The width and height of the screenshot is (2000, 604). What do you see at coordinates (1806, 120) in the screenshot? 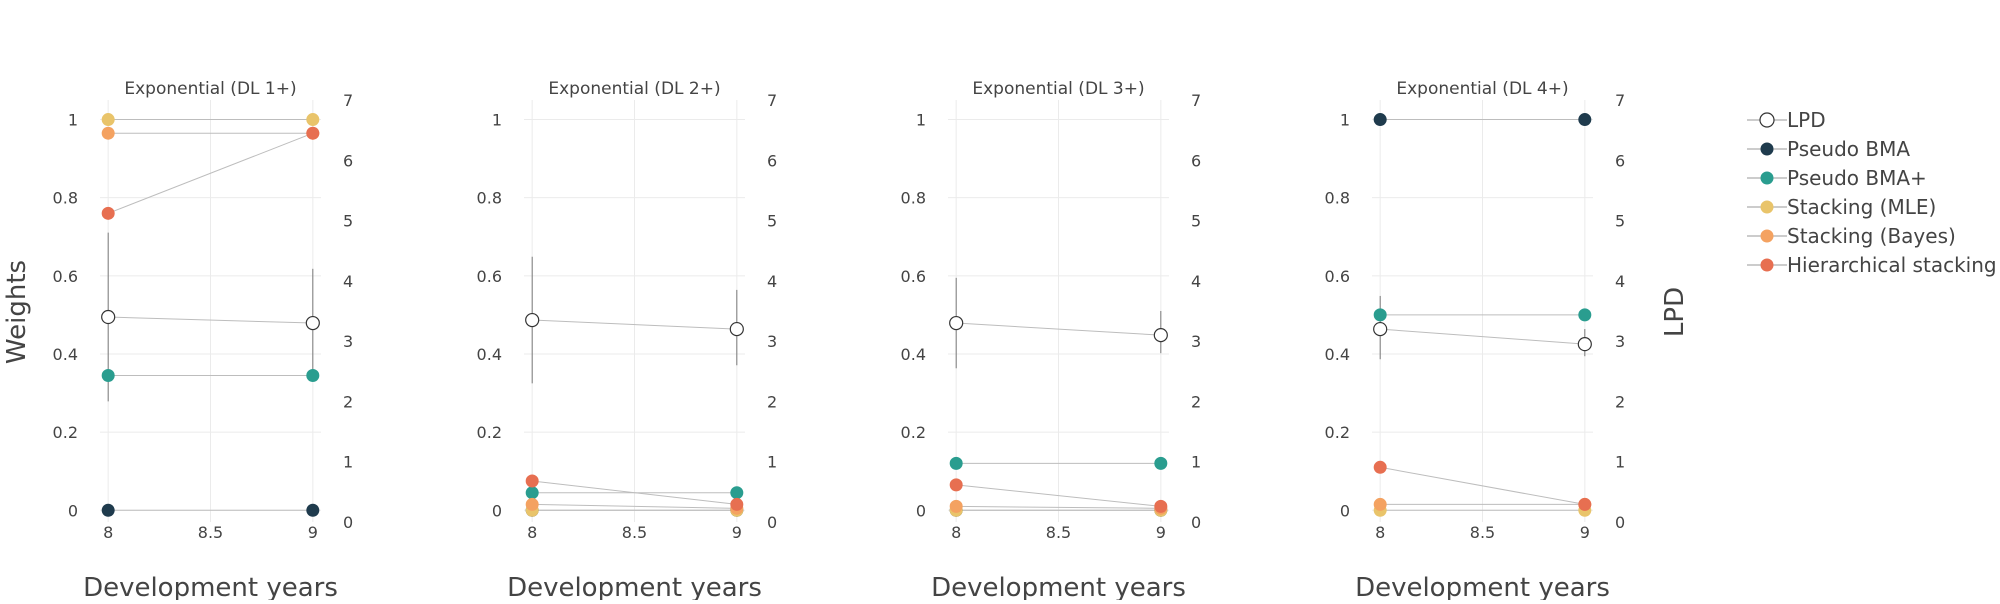
I see `legend-label: LPD` at bounding box center [1806, 120].